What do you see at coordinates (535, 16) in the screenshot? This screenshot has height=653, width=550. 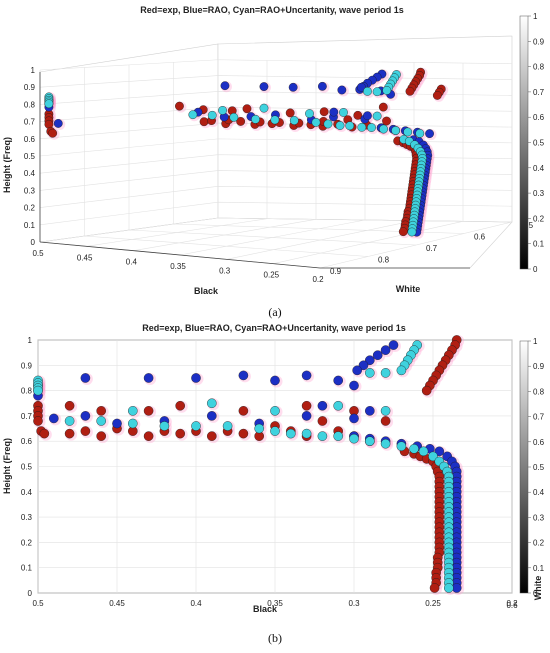 I see `panel-a-colorbar-tick-label: 1` at bounding box center [535, 16].